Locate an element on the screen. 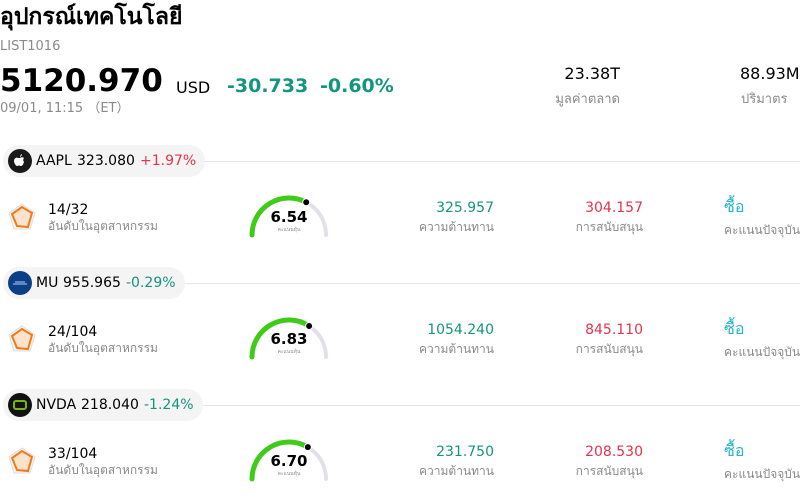 The height and width of the screenshot is (499, 800). score: 6.70 is located at coordinates (289, 461).